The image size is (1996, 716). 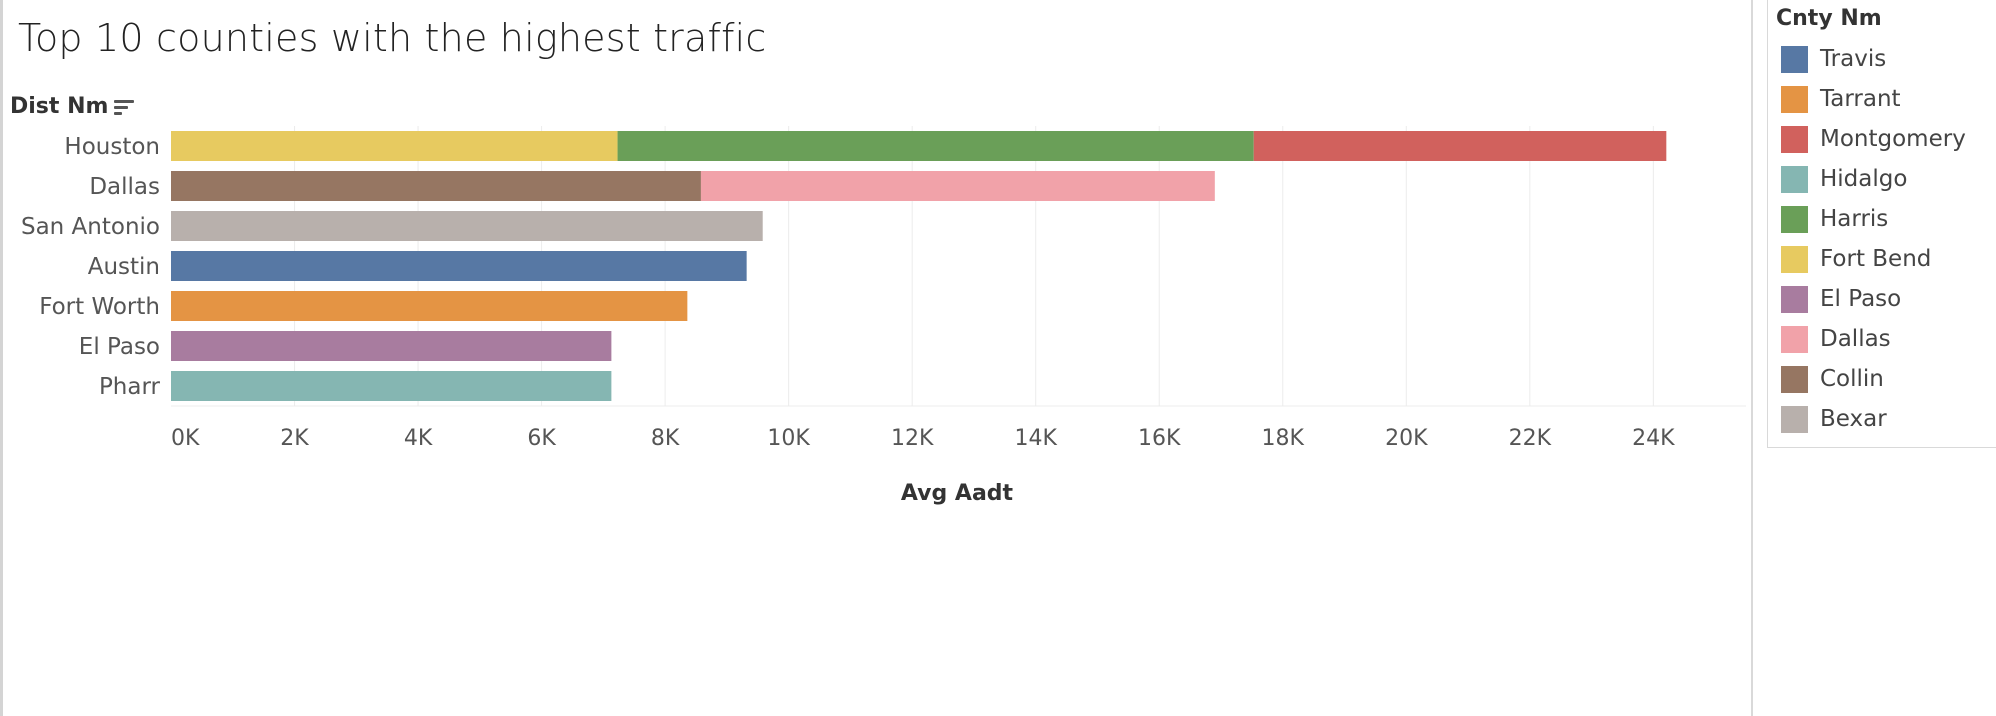 I want to click on x-tick-label: 12K, so click(x=912, y=438).